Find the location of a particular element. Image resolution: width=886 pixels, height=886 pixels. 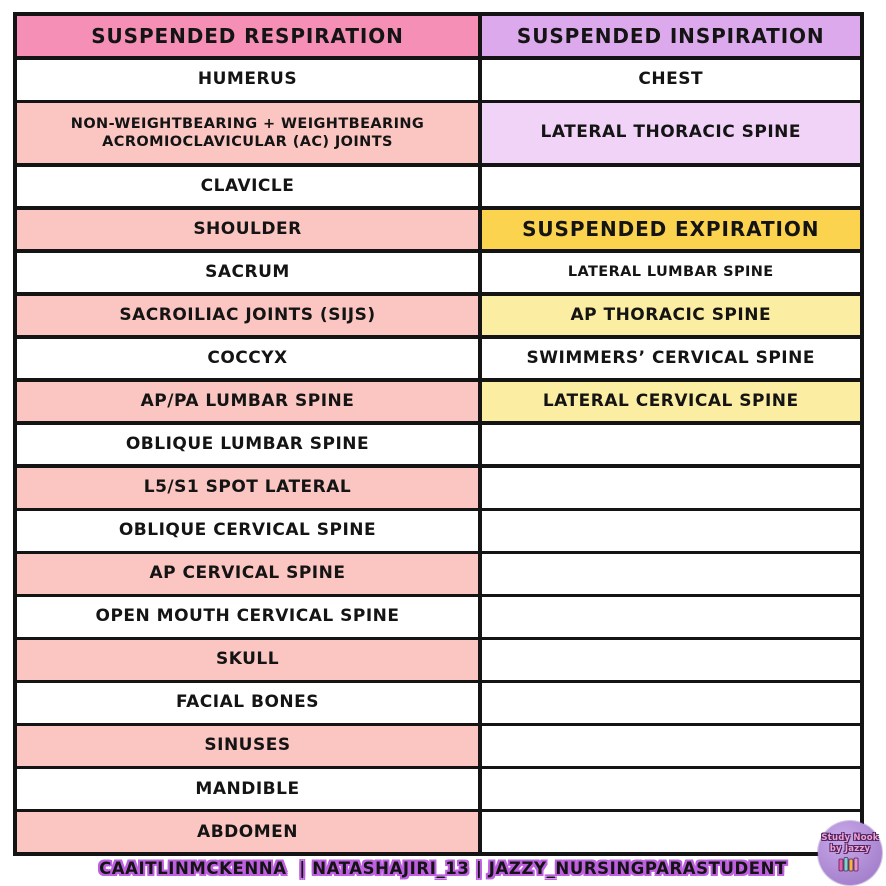

cell-open-mouth-cervical-spine: OPEN MOUTH CERVICAL SPINE is located at coordinates (247, 617).